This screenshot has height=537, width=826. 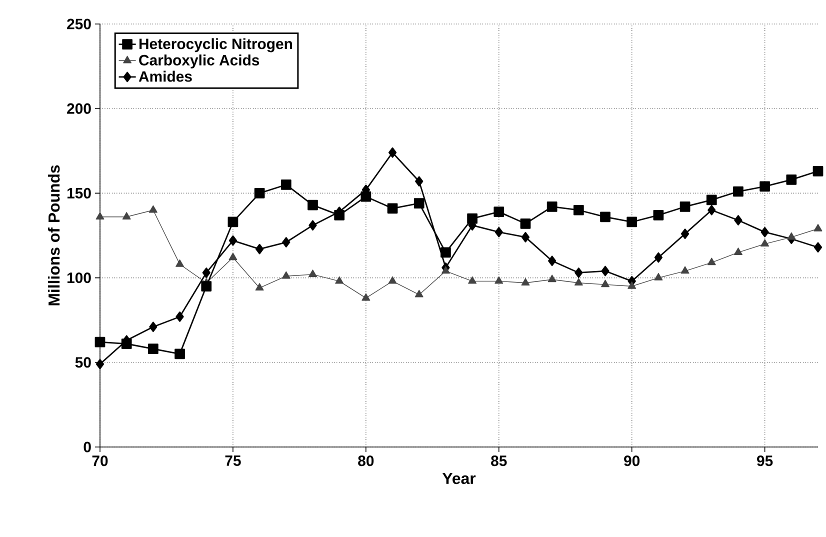 What do you see at coordinates (199, 61) in the screenshot?
I see `legend-label: Carboxylic Acids` at bounding box center [199, 61].